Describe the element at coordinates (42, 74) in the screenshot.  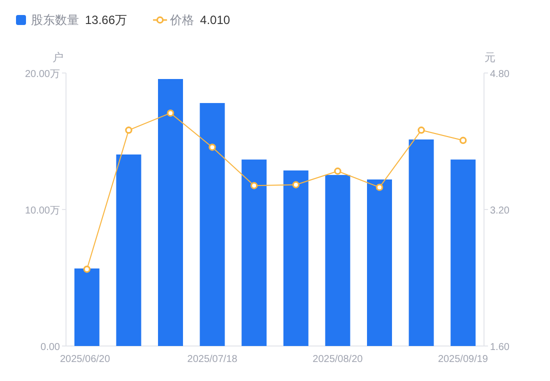
I see `y-tick-label: 20.00万` at that location.